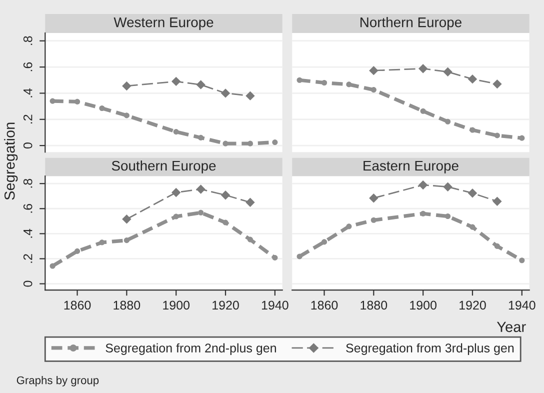  Describe the element at coordinates (411, 167) in the screenshot. I see `chart-title: Eastern Europe` at that location.